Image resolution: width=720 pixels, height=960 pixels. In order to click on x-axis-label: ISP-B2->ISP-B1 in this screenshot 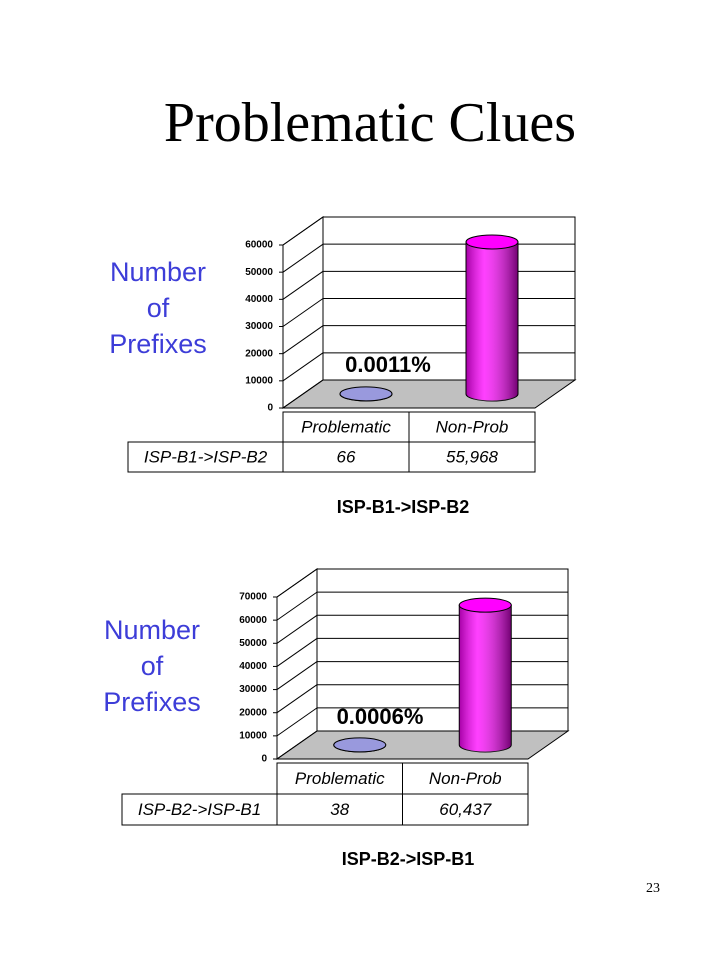, I will do `click(408, 859)`.